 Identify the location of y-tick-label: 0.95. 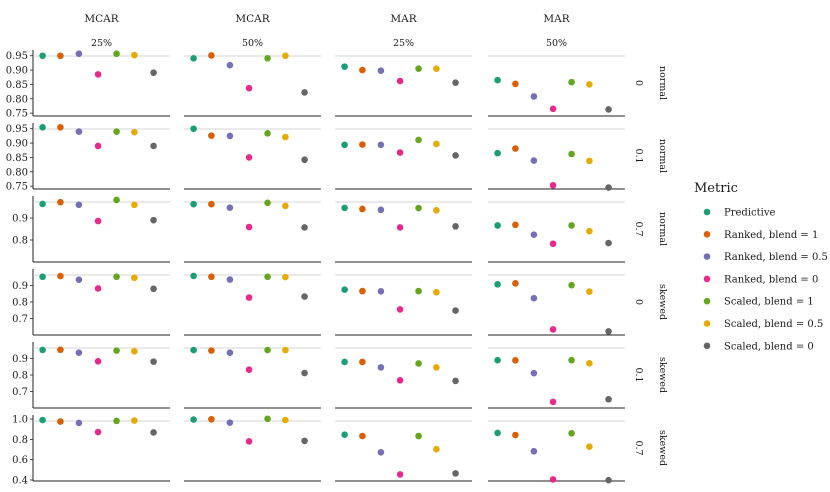
(17, 129).